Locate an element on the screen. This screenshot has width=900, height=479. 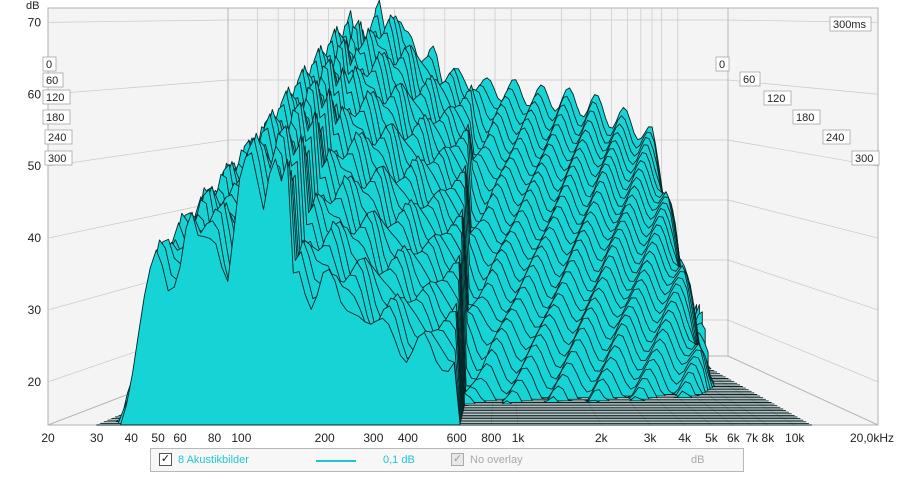
x-tick-label: 10k is located at coordinates (795, 438).